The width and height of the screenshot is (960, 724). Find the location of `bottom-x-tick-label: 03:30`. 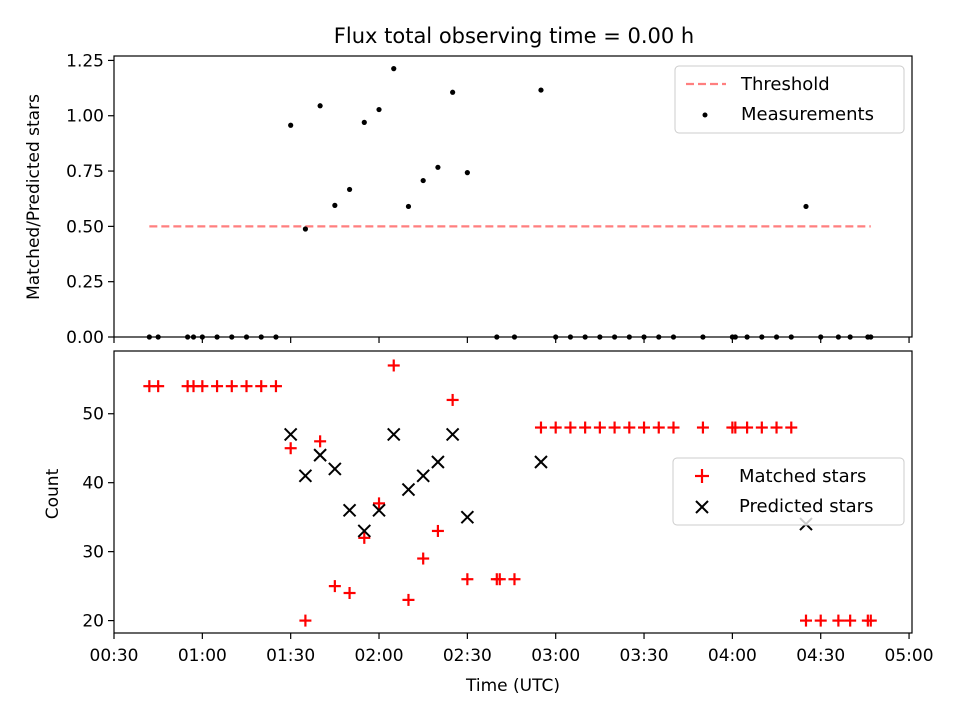

bottom-x-tick-label: 03:30 is located at coordinates (644, 656).